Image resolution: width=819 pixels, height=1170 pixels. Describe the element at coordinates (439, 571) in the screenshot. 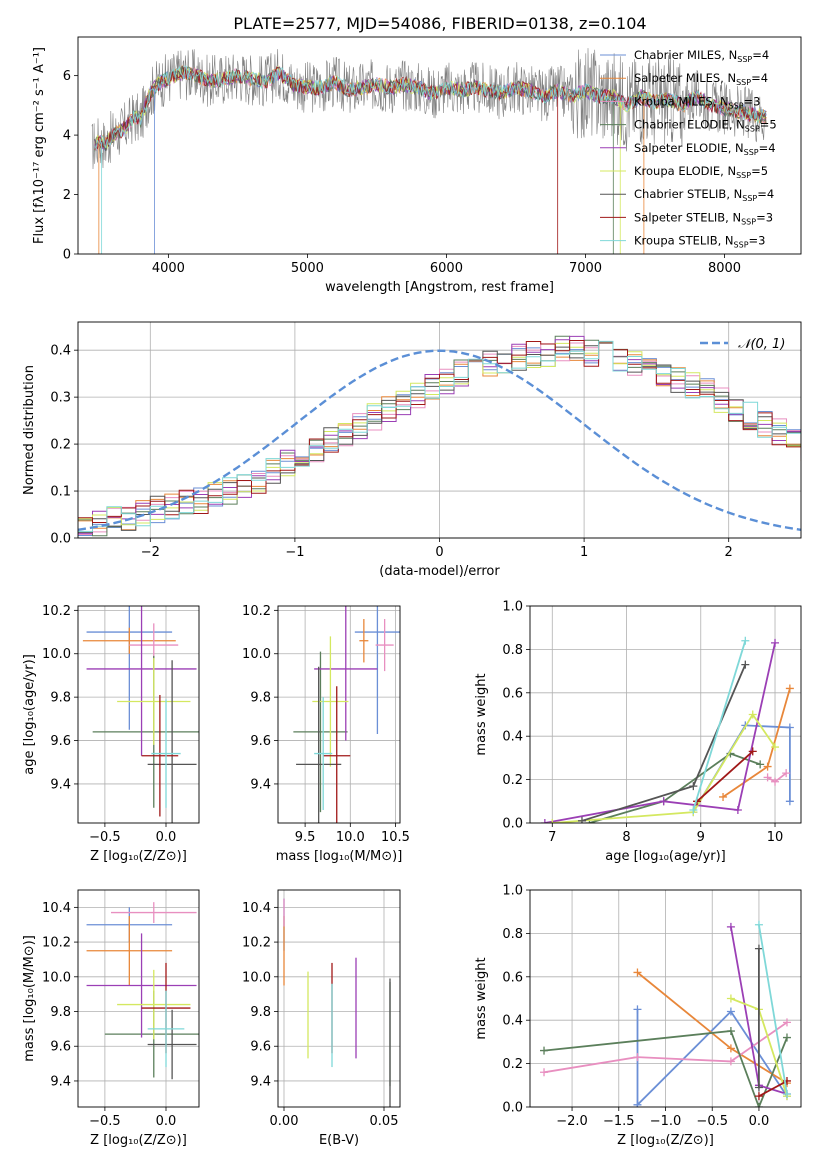

I see `x-axis-label: (data-model)/error` at that location.